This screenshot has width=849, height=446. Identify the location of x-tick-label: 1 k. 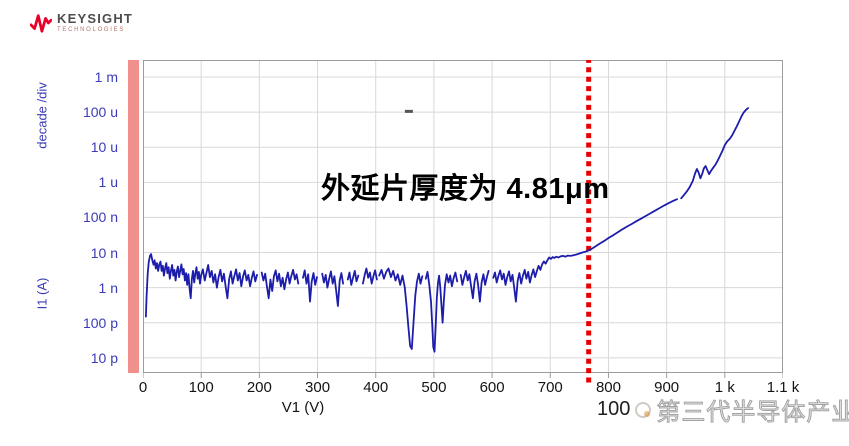
(724, 387).